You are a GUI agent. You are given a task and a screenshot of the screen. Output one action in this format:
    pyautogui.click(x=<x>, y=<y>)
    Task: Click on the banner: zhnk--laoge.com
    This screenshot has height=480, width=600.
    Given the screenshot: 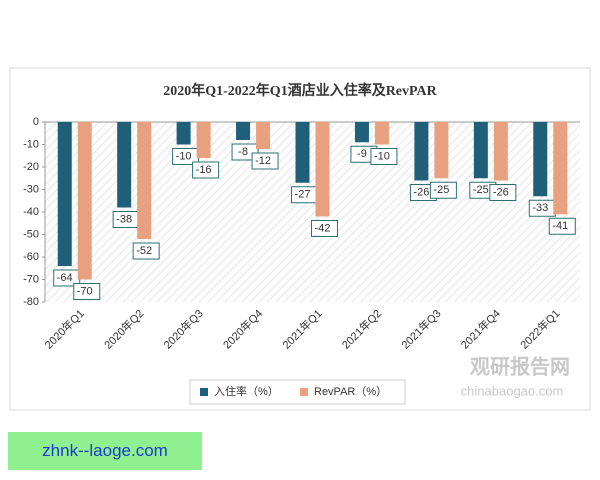 What is the action you would take?
    pyautogui.click(x=105, y=451)
    